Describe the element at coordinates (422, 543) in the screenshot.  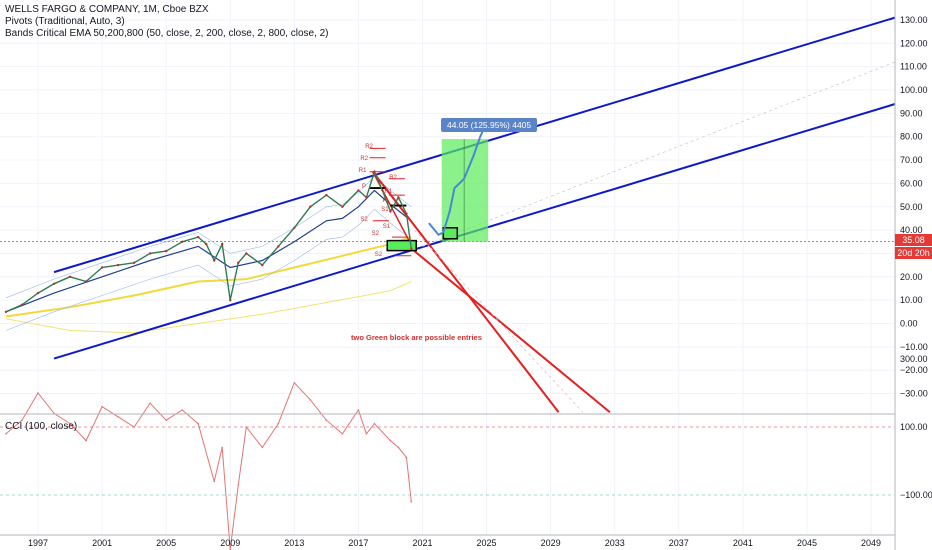
I see `time-tick-label: 2021` at that location.